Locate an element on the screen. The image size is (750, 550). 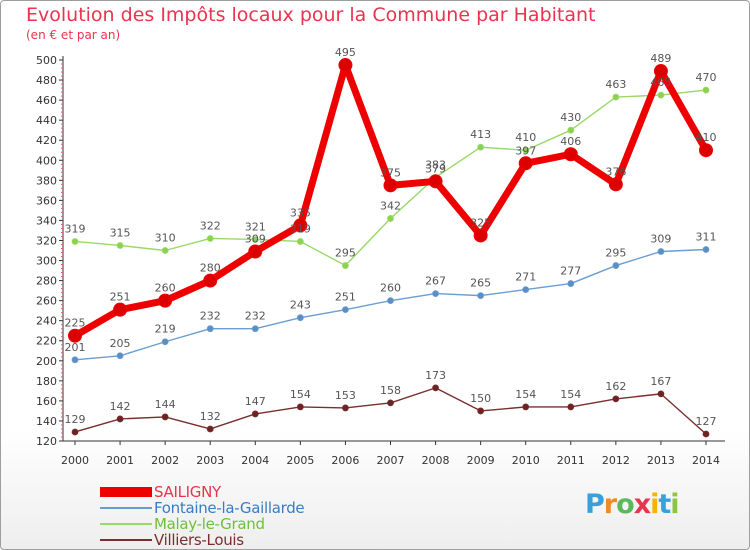
data-label: 154 is located at coordinates (525, 394).